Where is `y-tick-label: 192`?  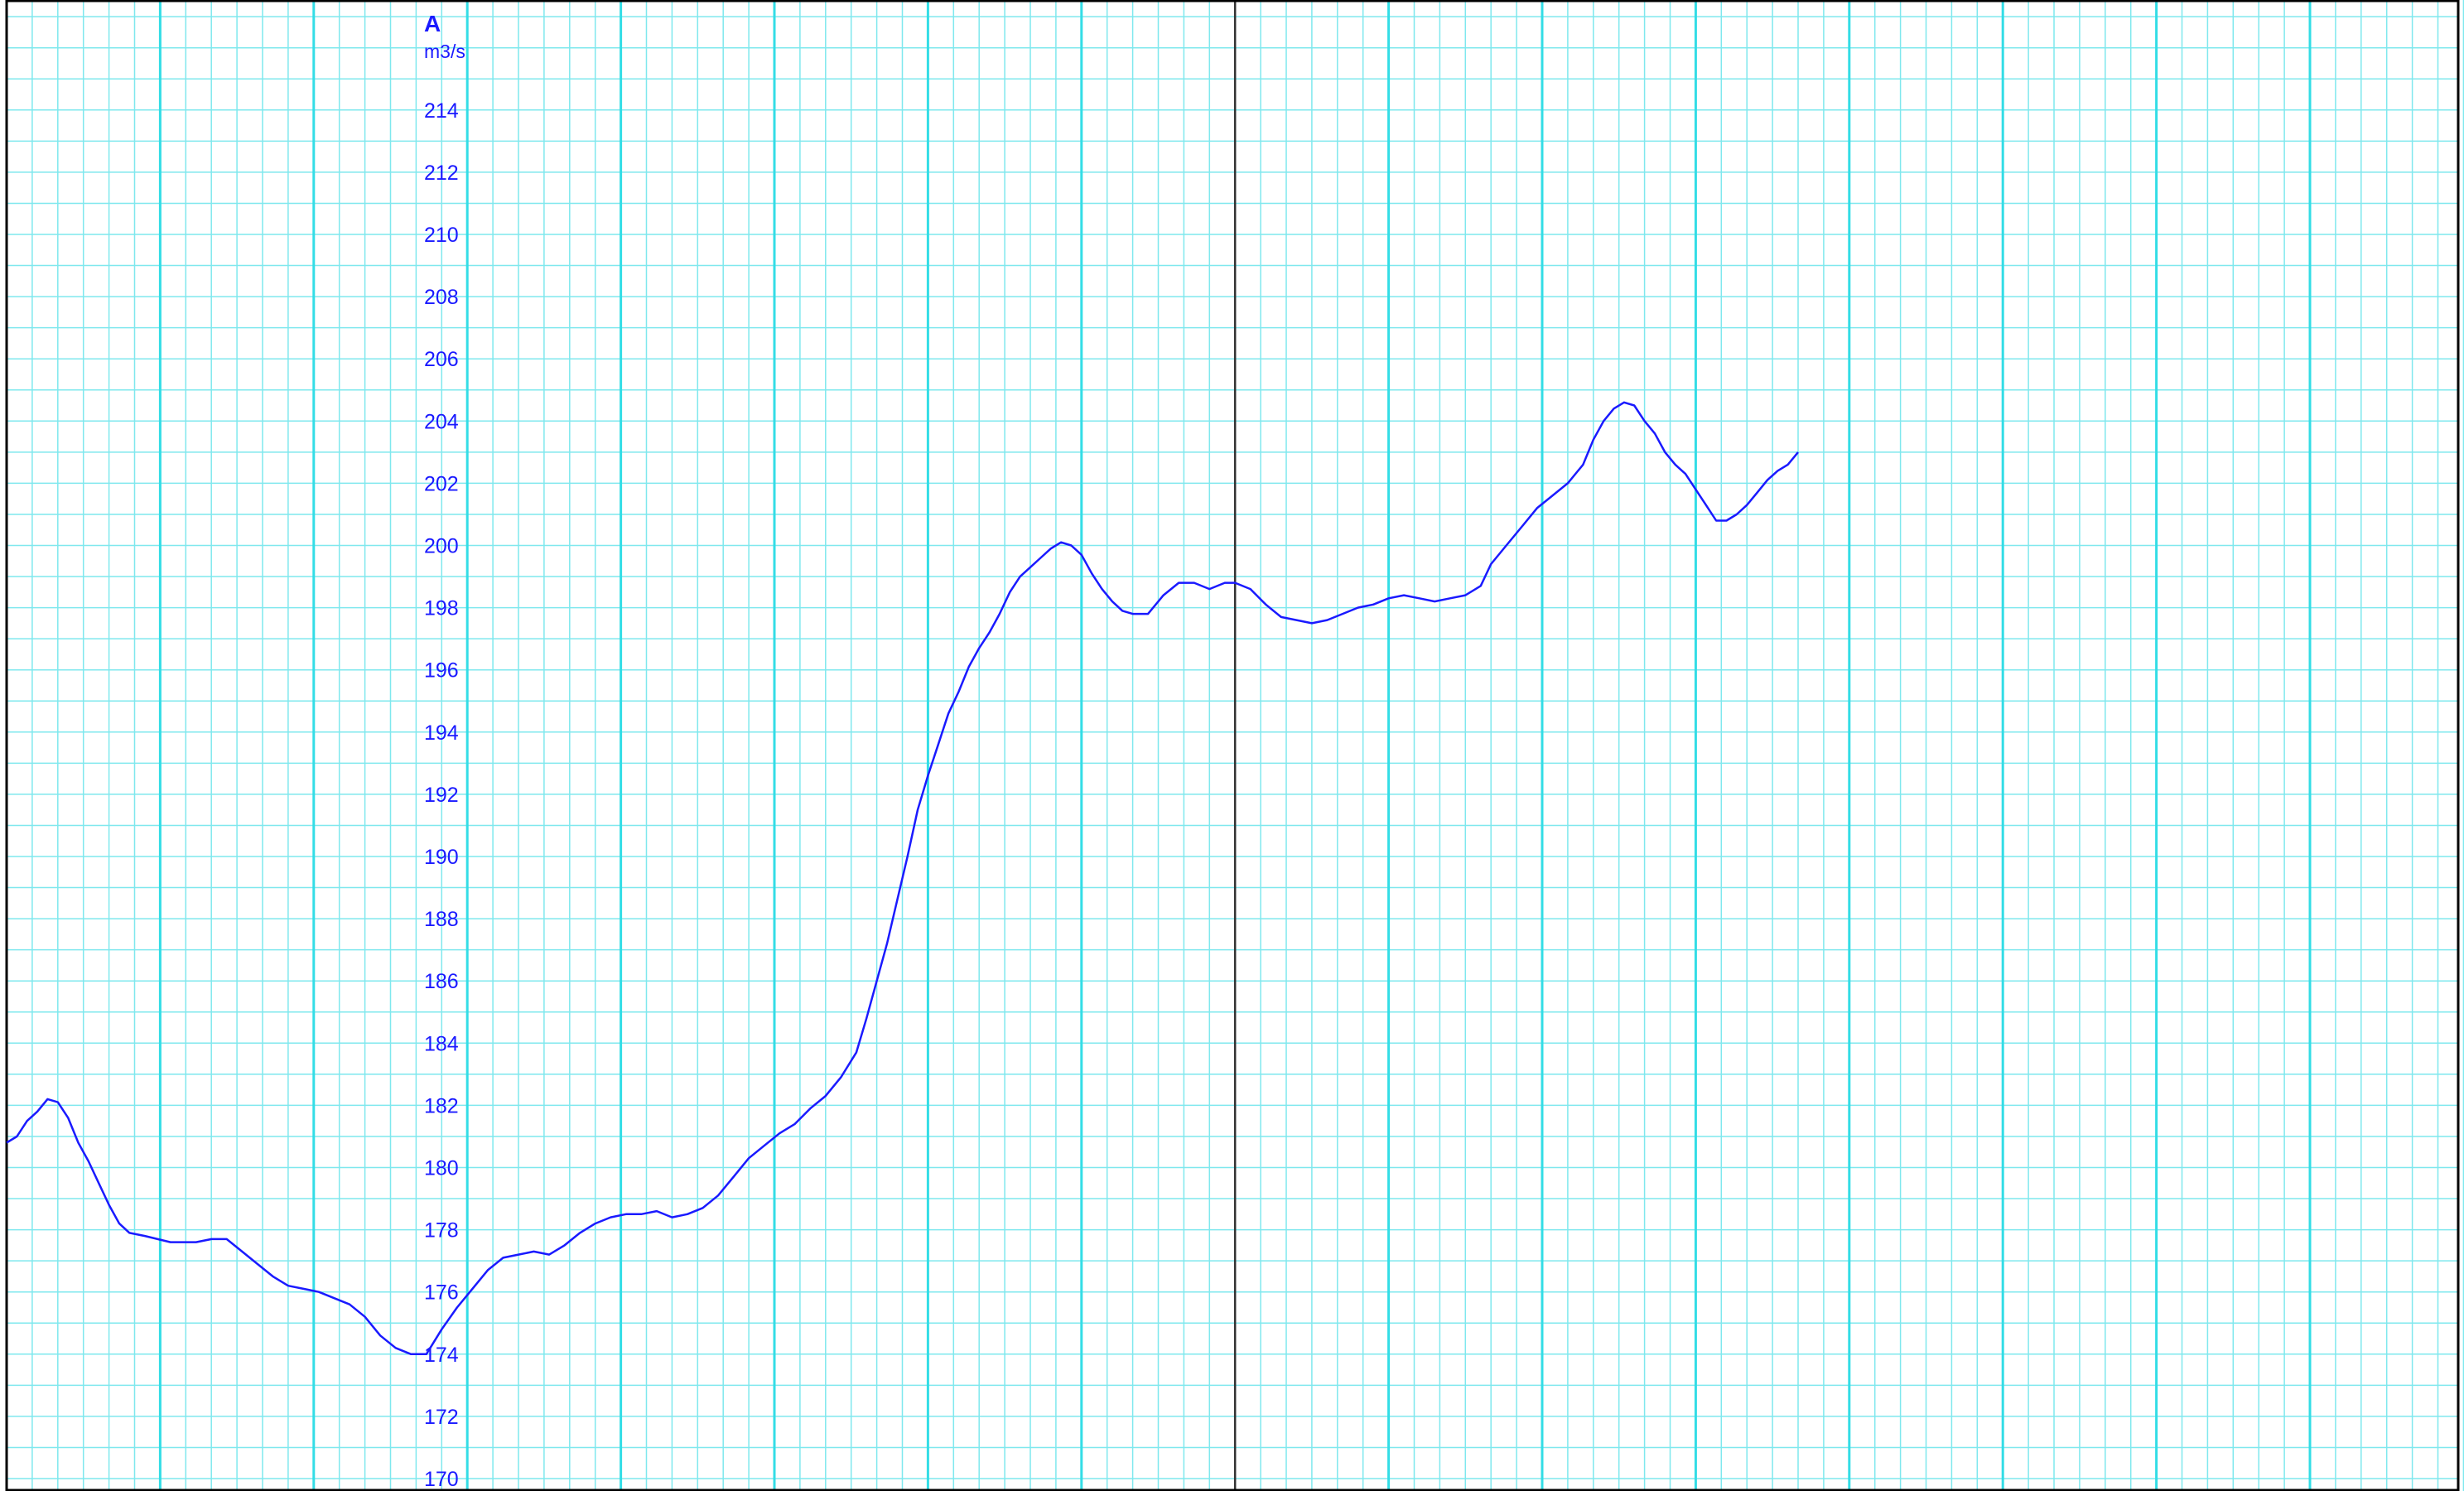 y-tick-label: 192 is located at coordinates (441, 795).